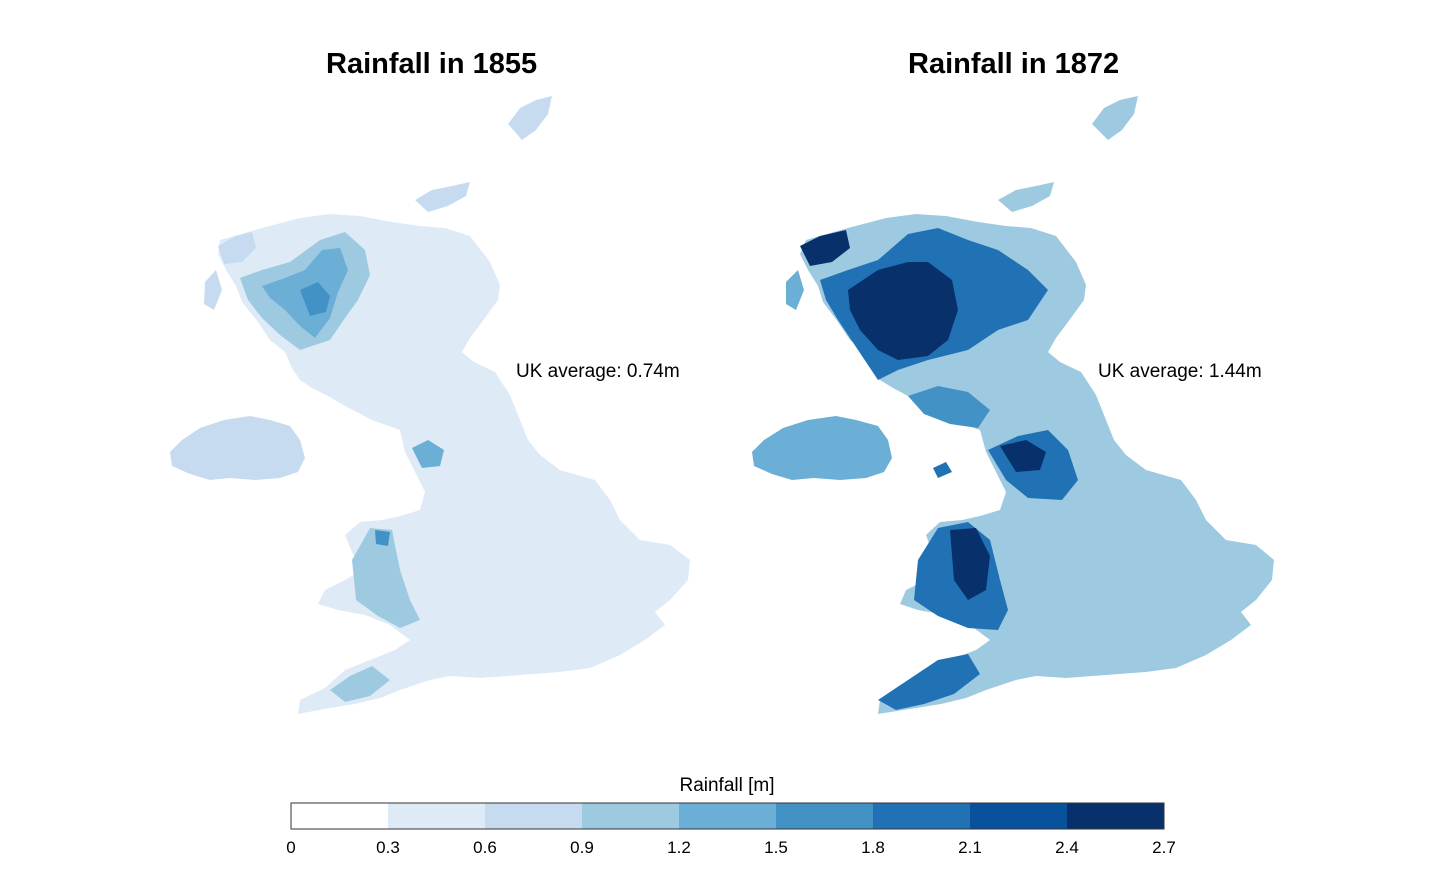 This screenshot has width=1456, height=873. What do you see at coordinates (1014, 64) in the screenshot?
I see `map-title-1872: Rainfall in 1872` at bounding box center [1014, 64].